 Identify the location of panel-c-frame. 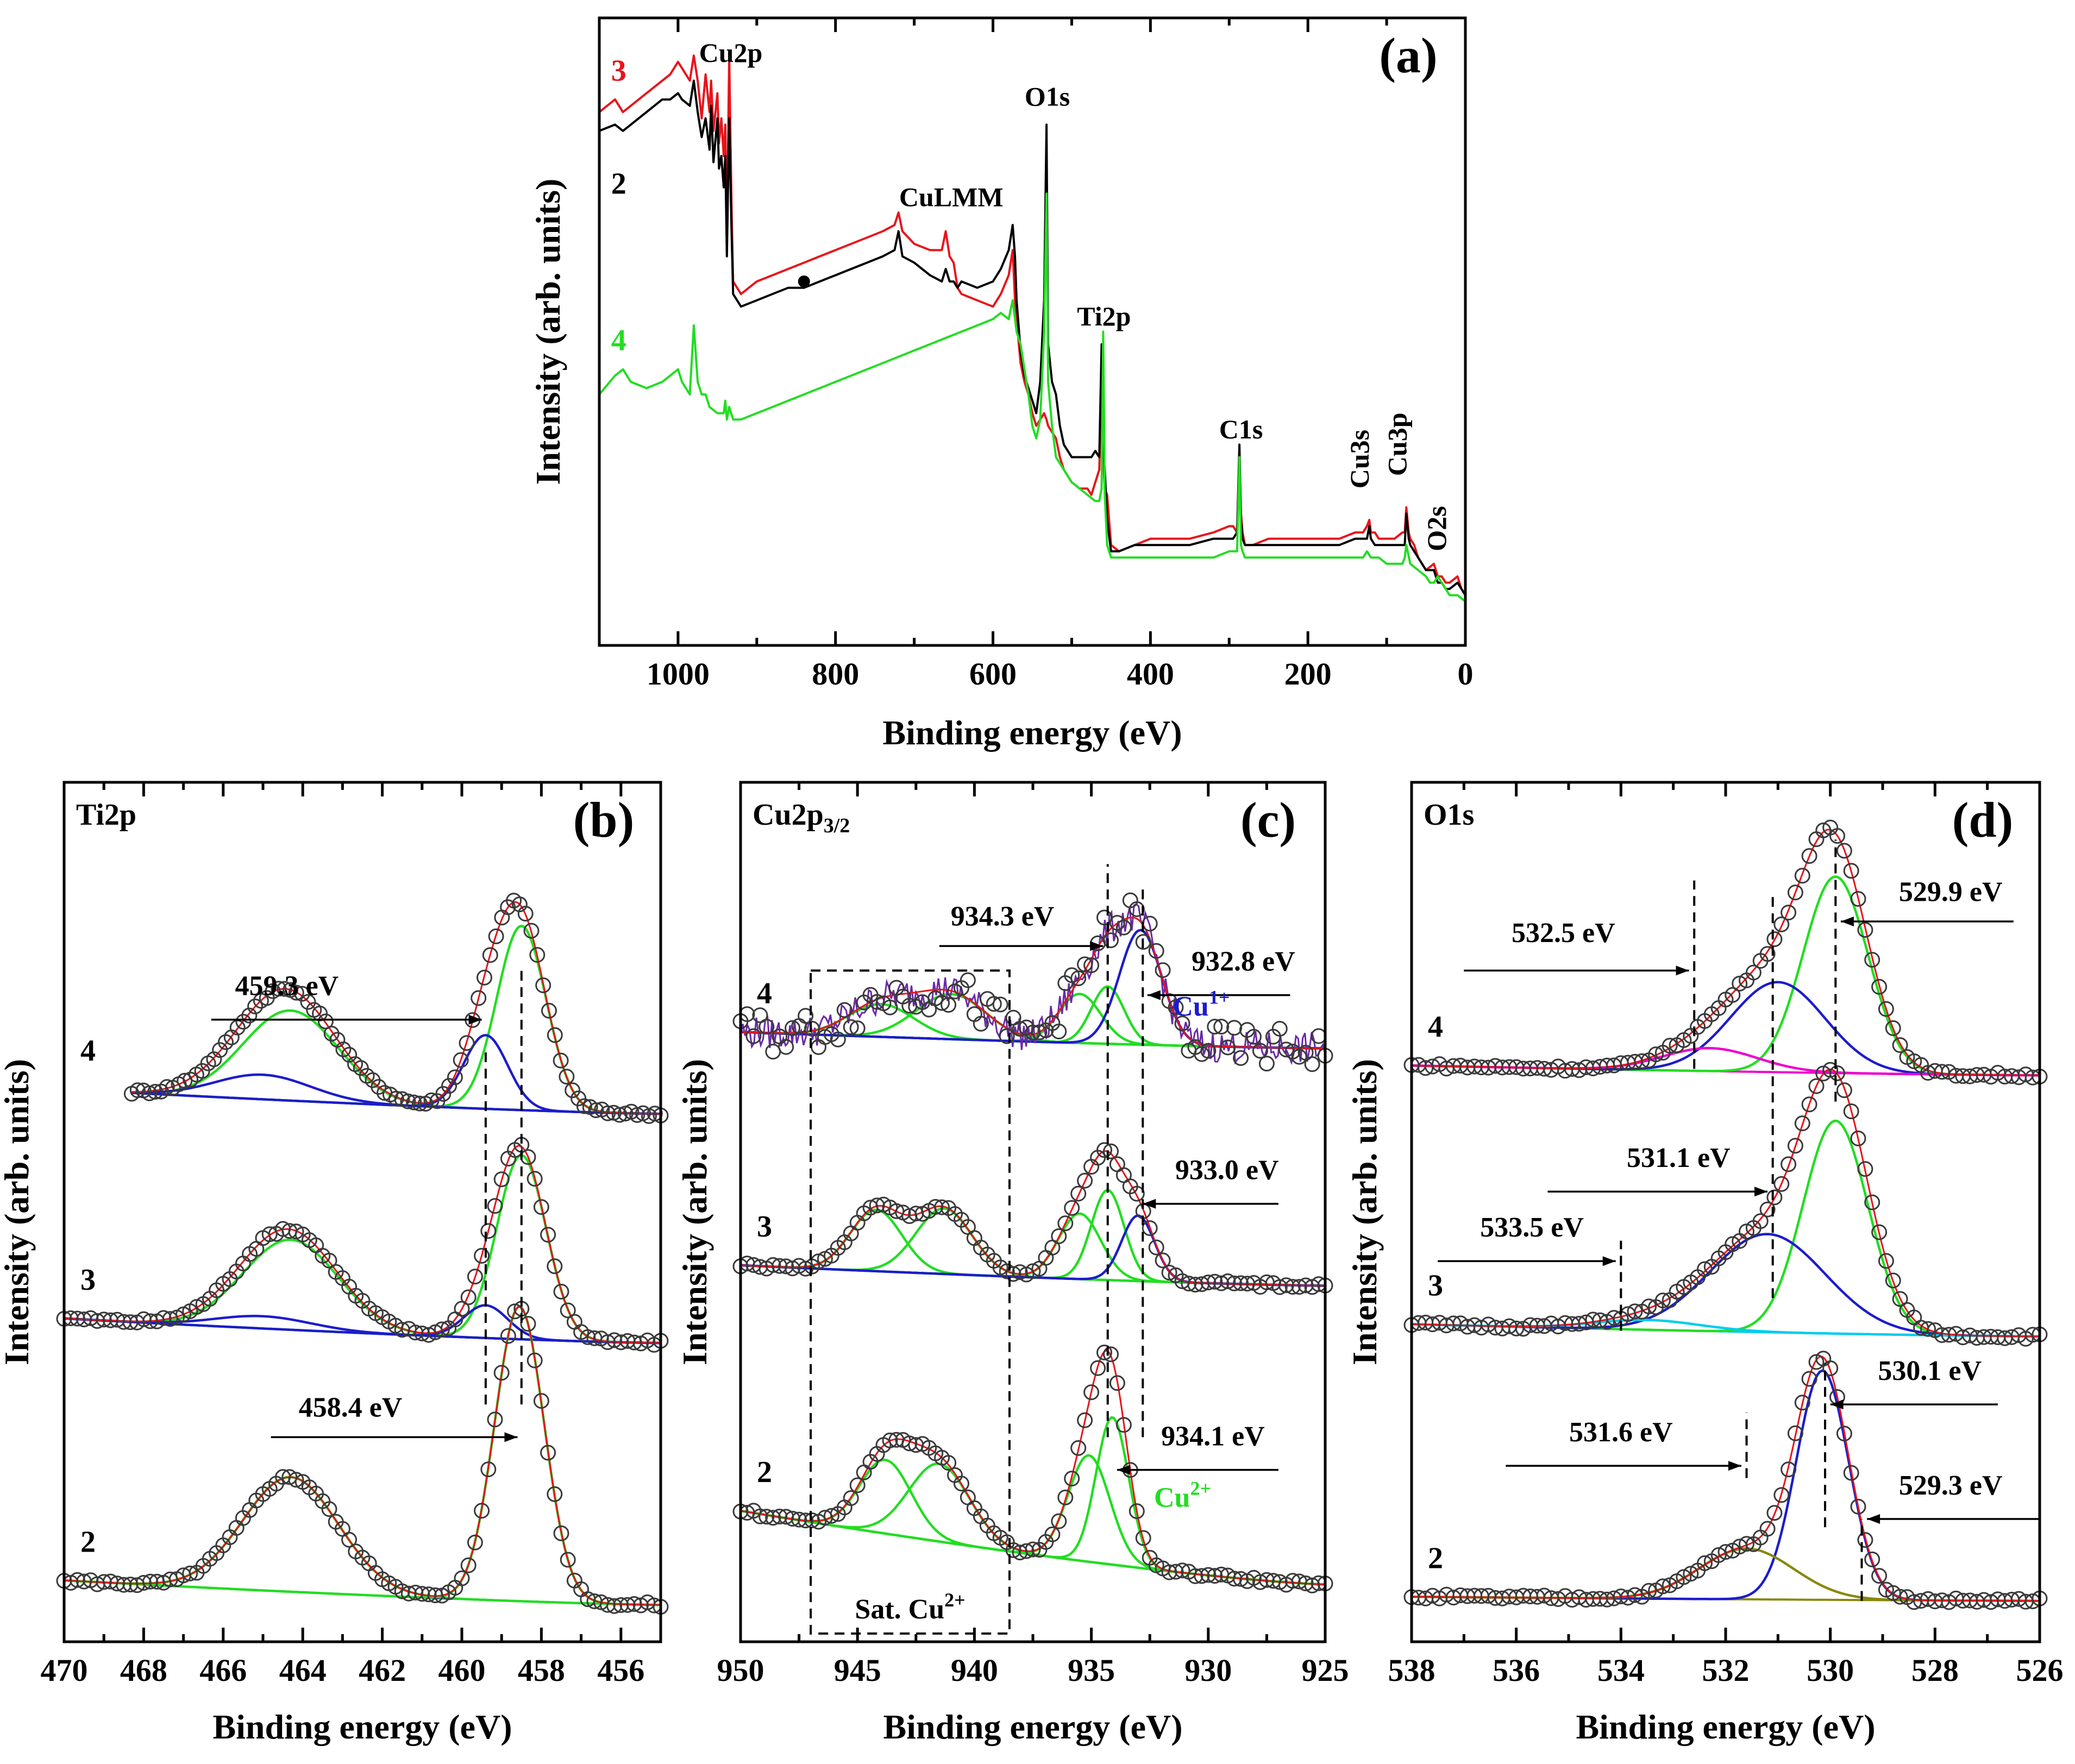
(1033, 1212).